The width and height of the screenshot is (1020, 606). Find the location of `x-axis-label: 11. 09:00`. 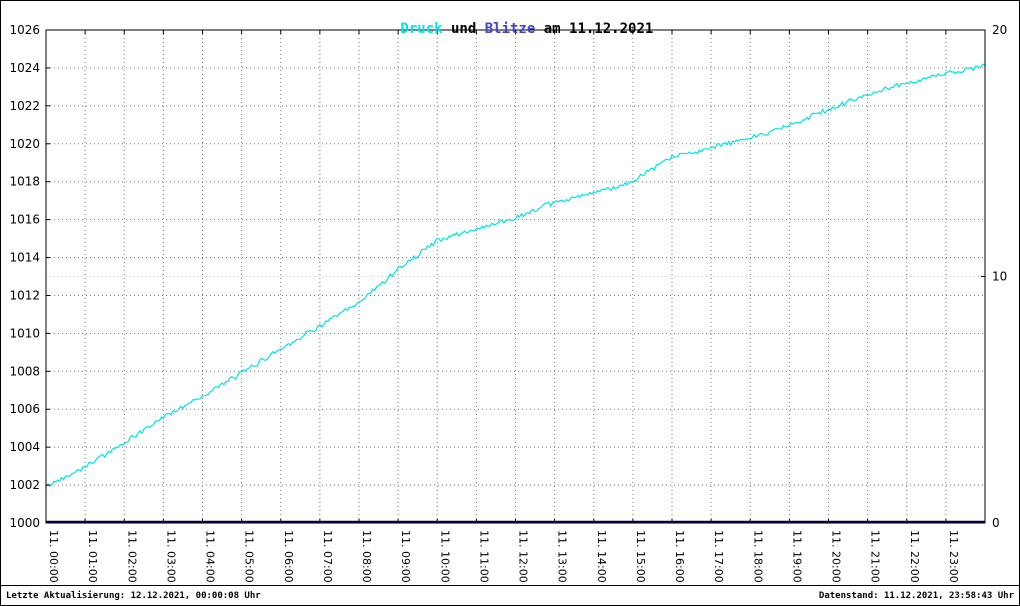

x-axis-label: 11. 09:00 is located at coordinates (405, 556).